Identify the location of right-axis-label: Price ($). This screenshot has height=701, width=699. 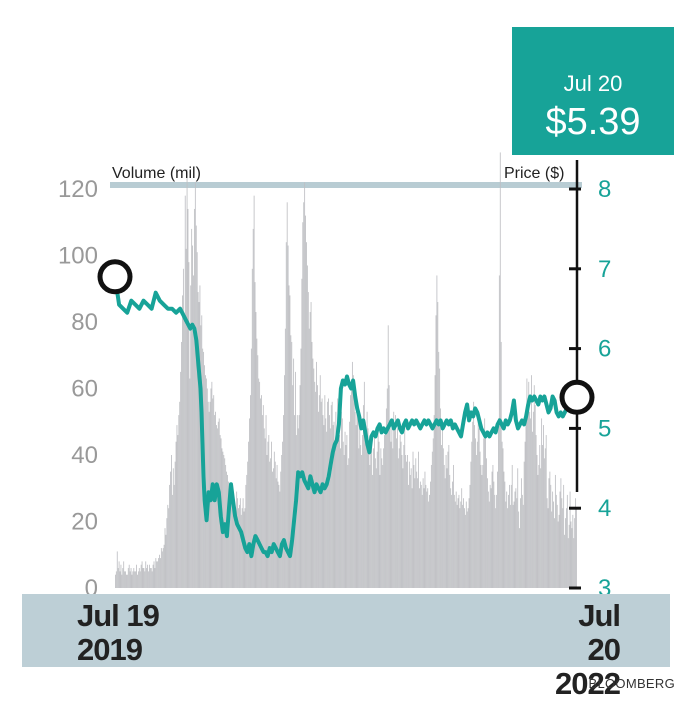
(534, 173).